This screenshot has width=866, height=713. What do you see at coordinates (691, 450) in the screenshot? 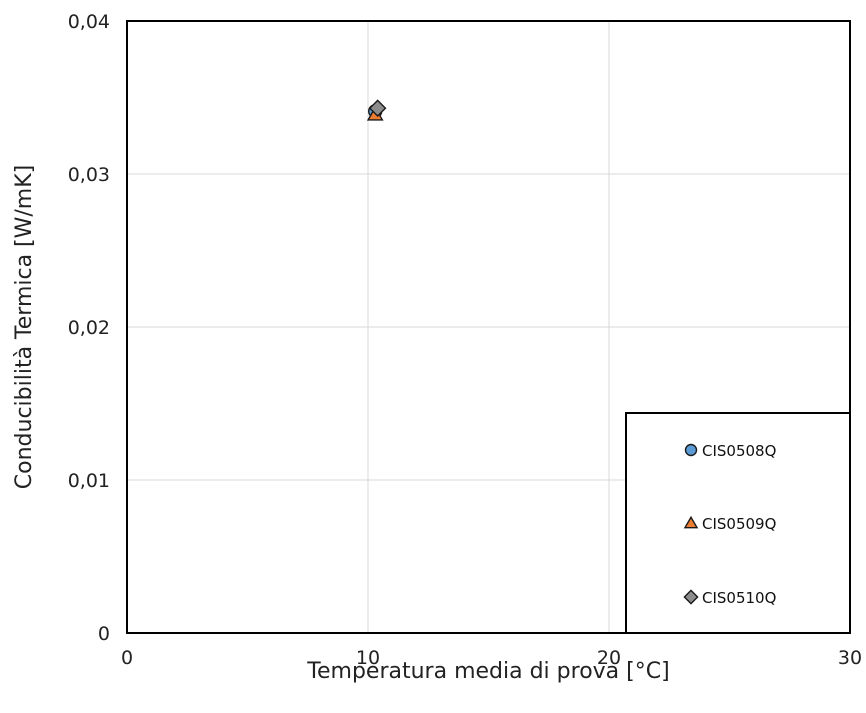
I see `legend-marker-CIS0508Q` at bounding box center [691, 450].